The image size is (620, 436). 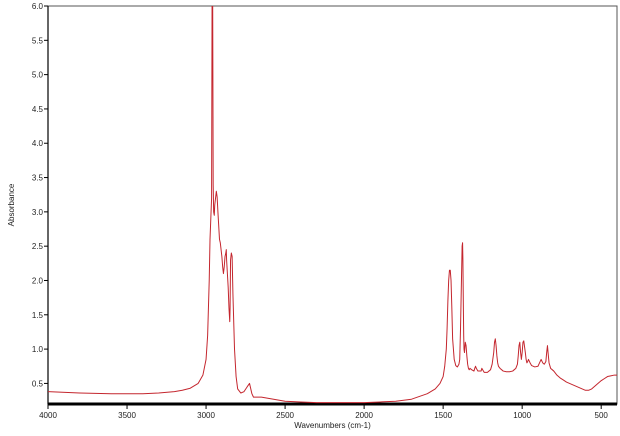 What do you see at coordinates (443, 415) in the screenshot?
I see `x-tick-label: 1500` at bounding box center [443, 415].